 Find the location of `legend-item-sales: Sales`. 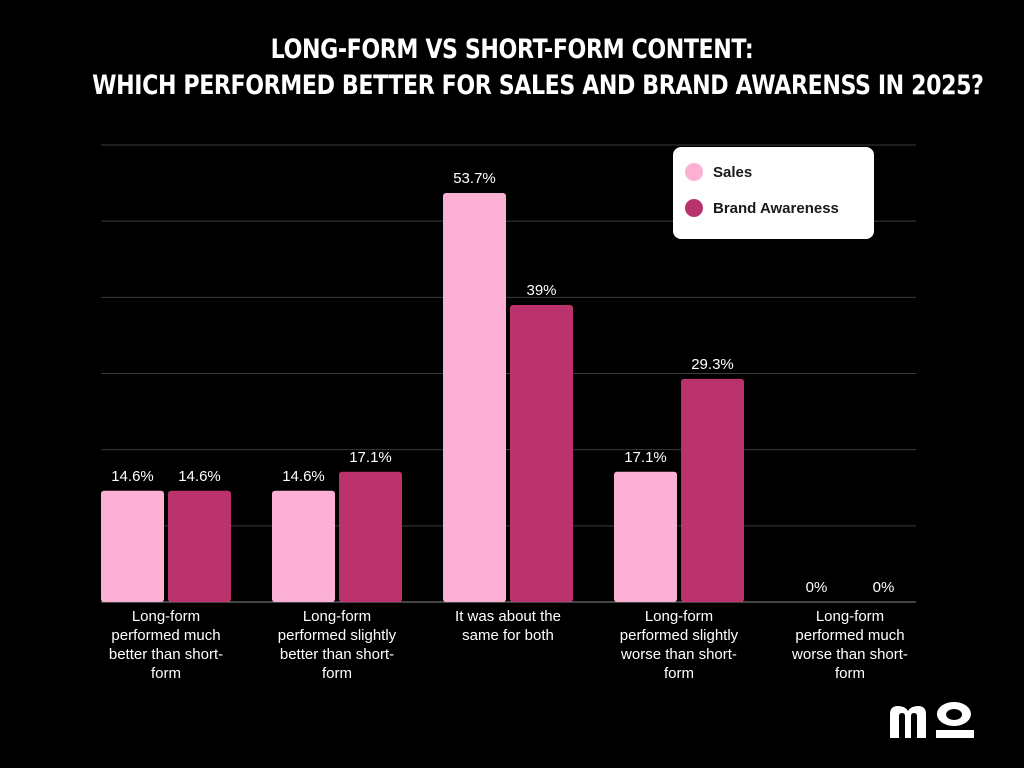

legend-item-sales: Sales is located at coordinates (718, 172).